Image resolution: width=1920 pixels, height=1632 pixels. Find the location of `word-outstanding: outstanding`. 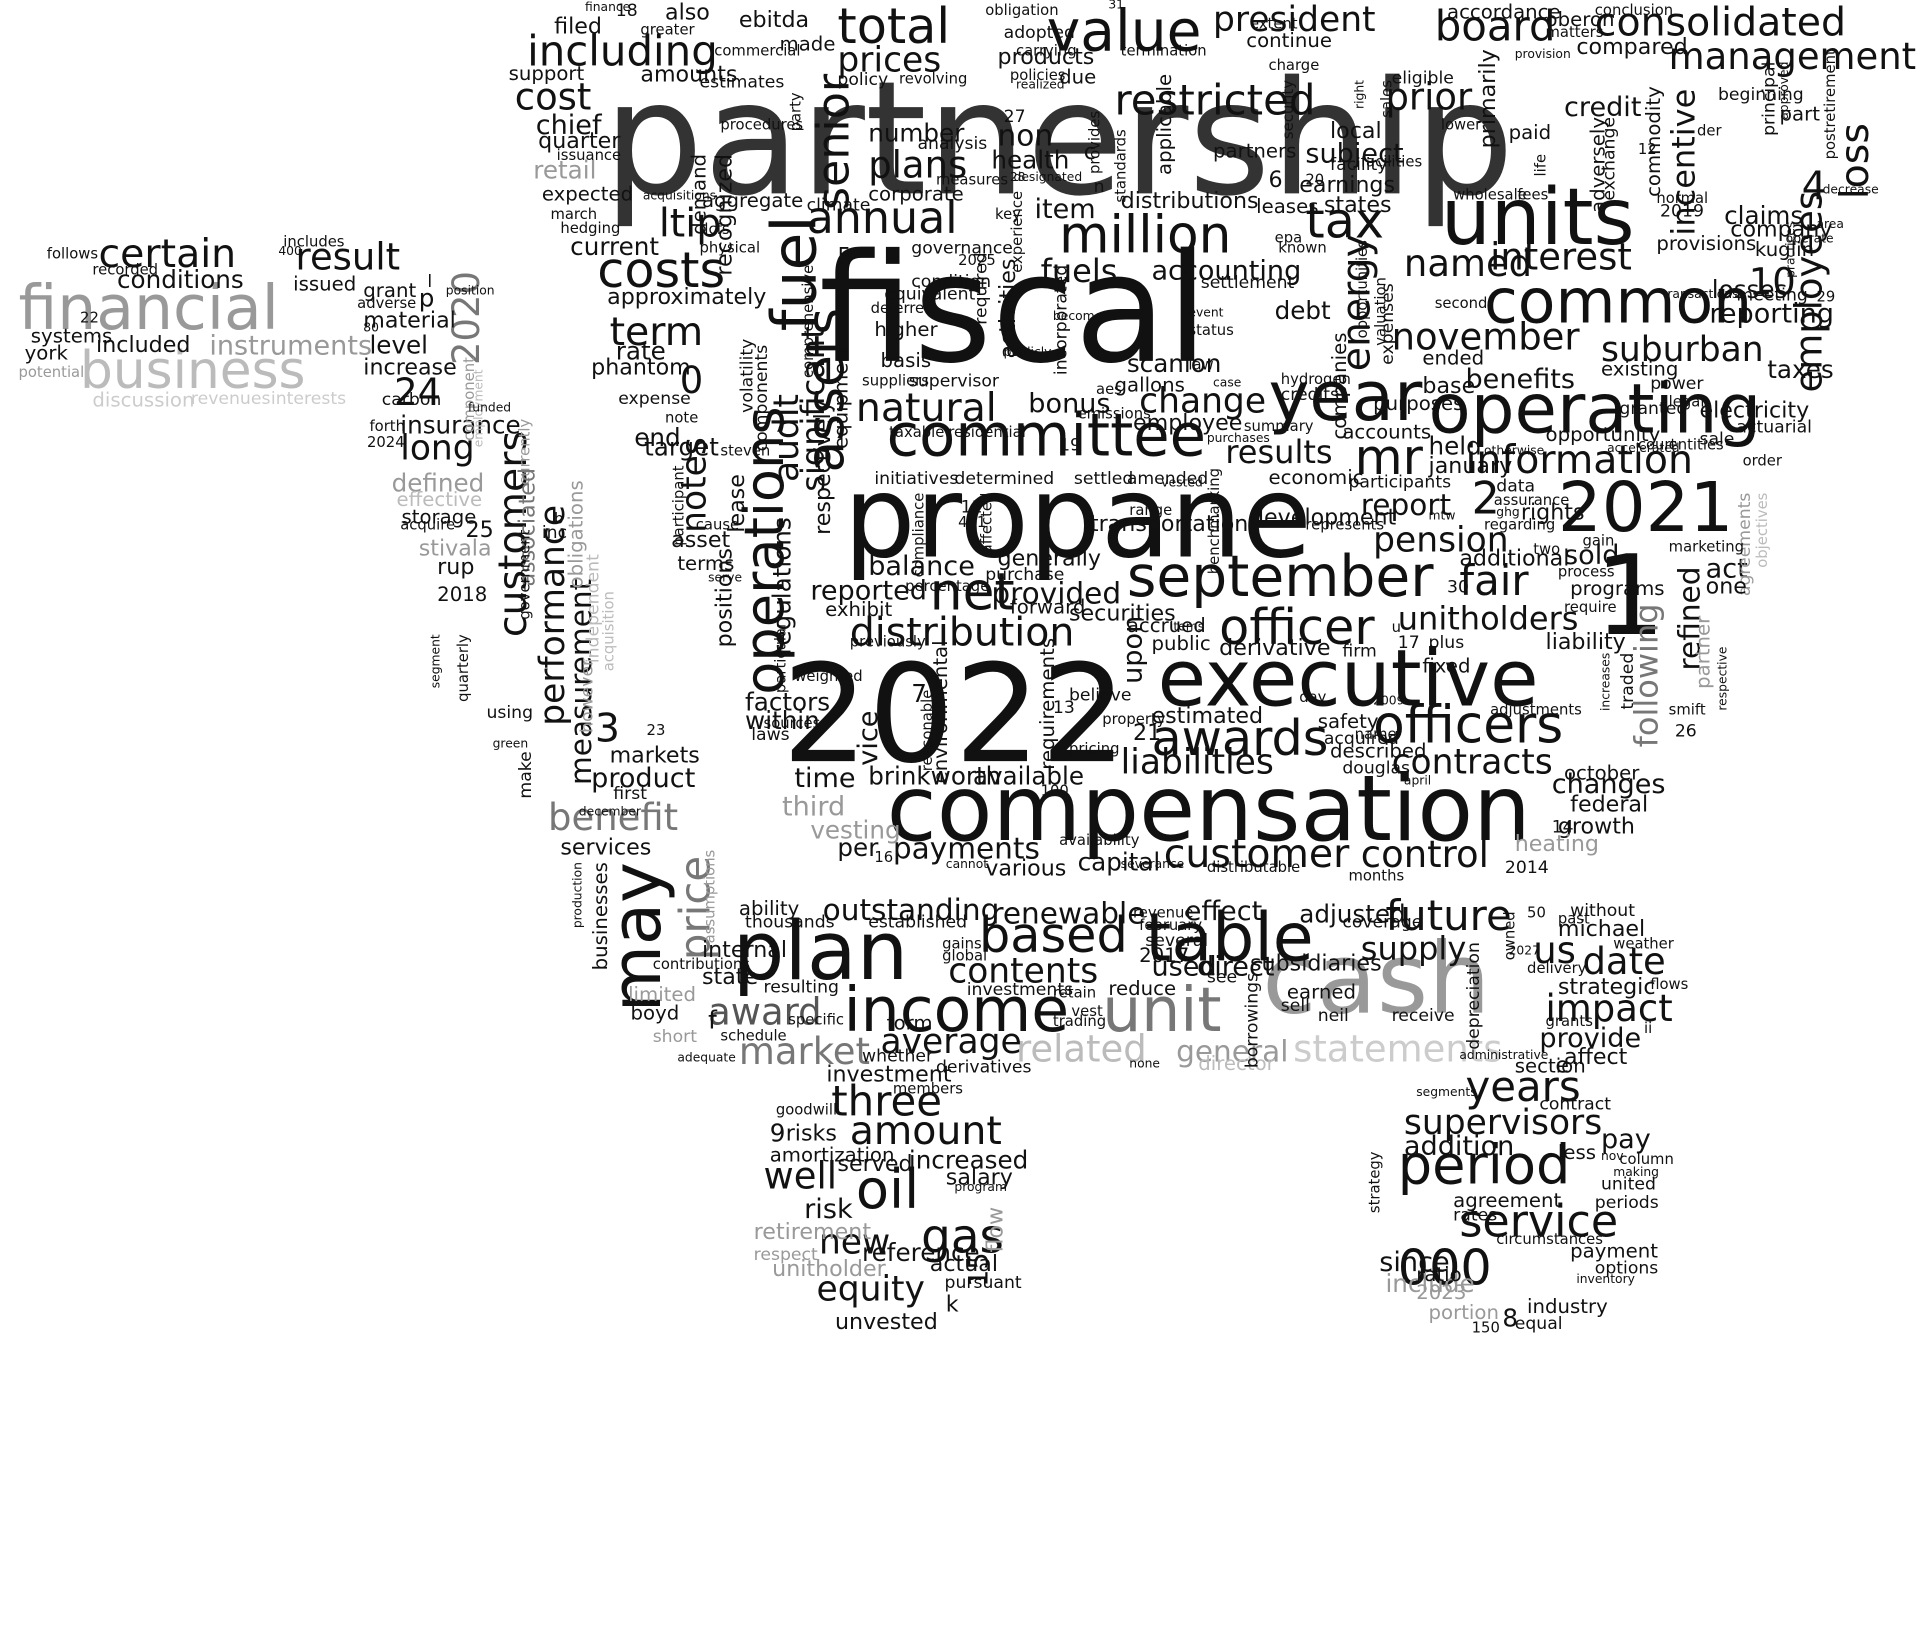

word-outstanding: outstanding is located at coordinates (911, 910).